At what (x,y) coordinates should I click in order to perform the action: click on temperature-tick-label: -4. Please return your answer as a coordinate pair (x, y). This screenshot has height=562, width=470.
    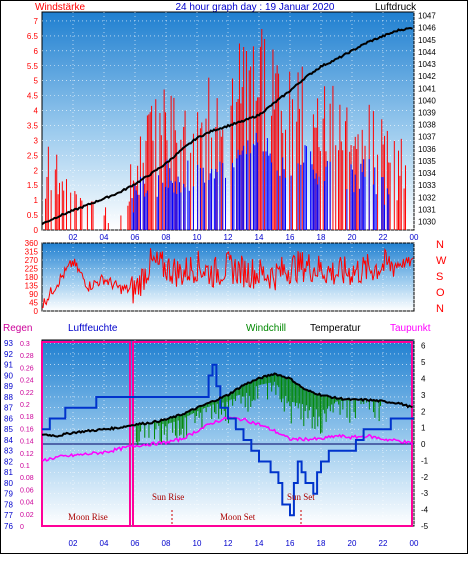
    Looking at the image, I should click on (425, 510).